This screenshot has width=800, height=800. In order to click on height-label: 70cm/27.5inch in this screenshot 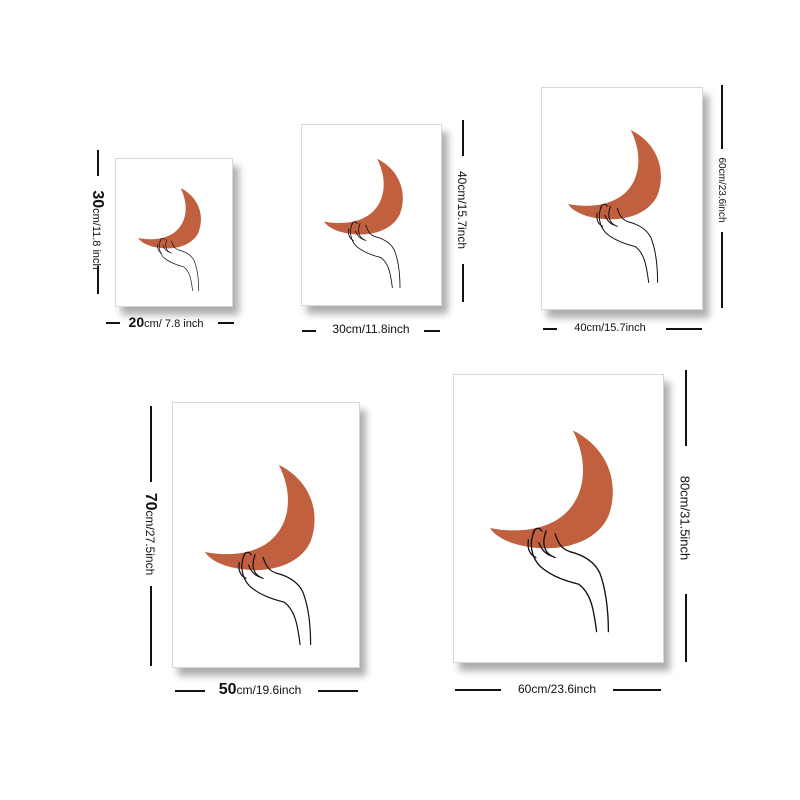, I will do `click(150, 534)`.